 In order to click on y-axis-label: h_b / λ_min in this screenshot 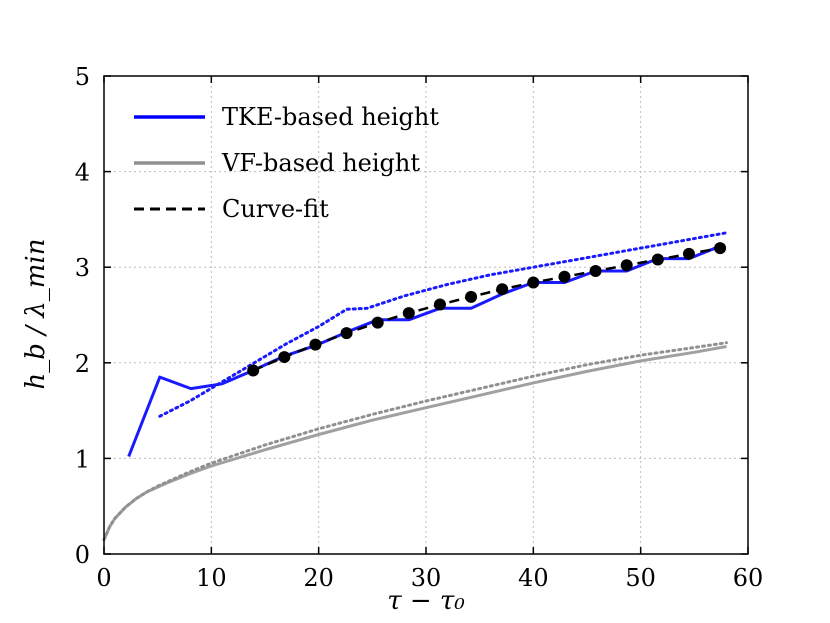, I will do `click(36, 314)`.